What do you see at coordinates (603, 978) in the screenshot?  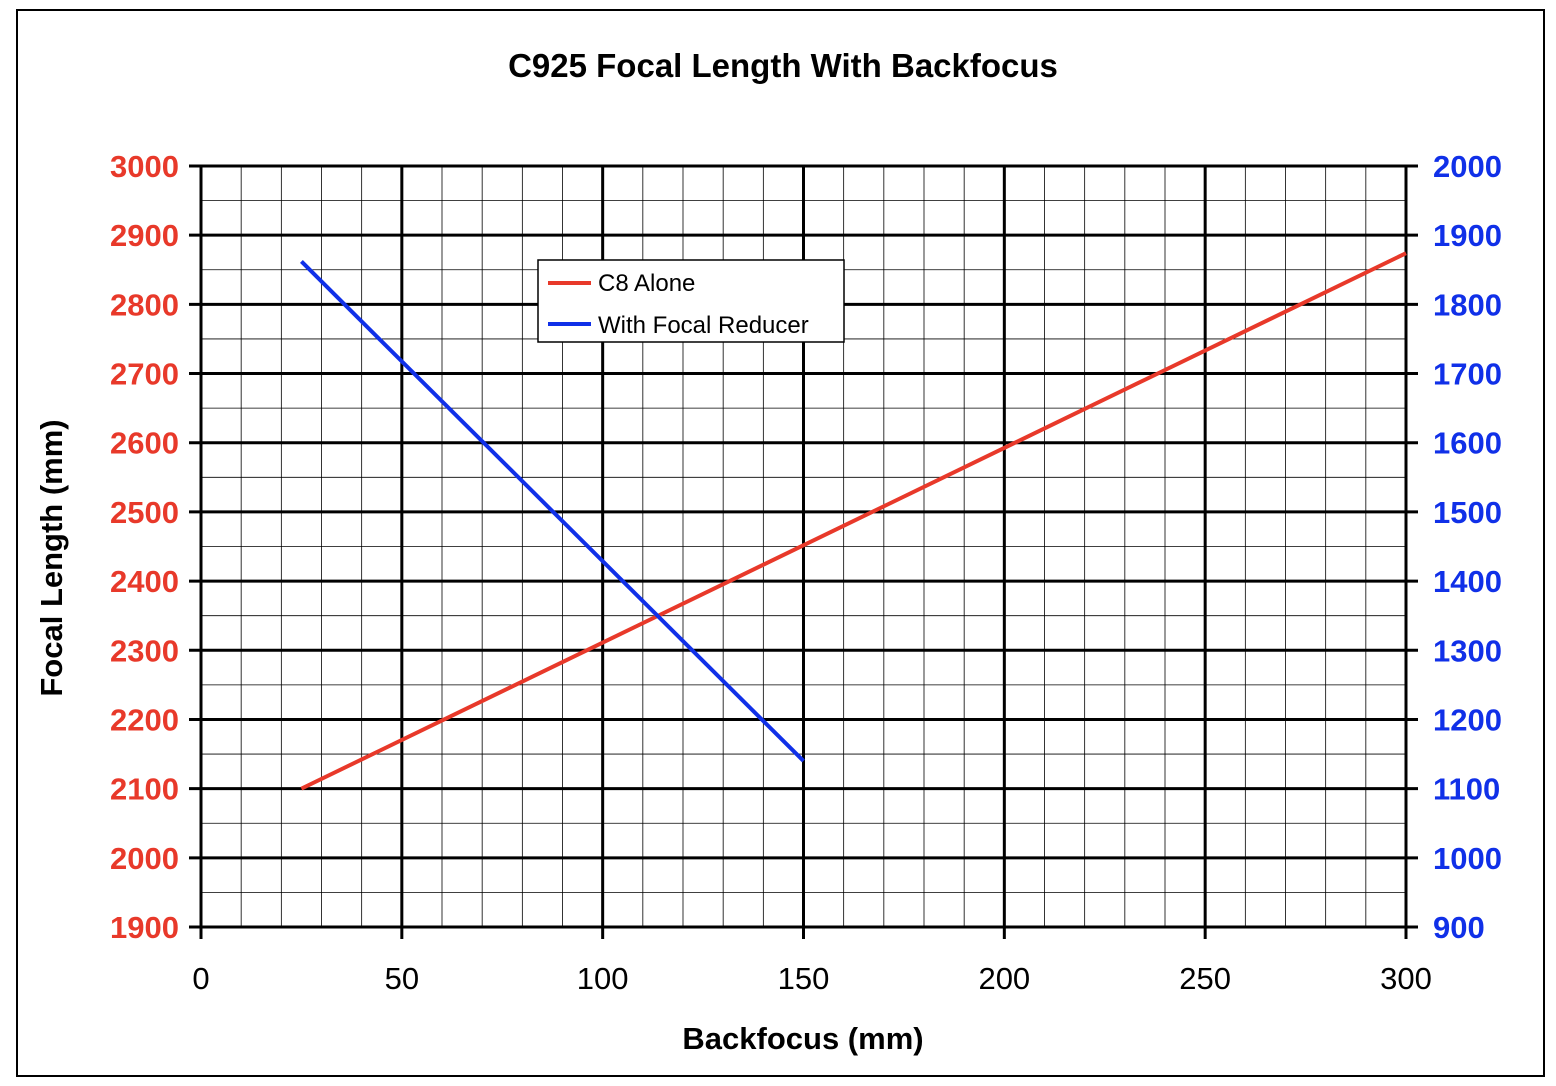 I see `x-tick-label: 100` at bounding box center [603, 978].